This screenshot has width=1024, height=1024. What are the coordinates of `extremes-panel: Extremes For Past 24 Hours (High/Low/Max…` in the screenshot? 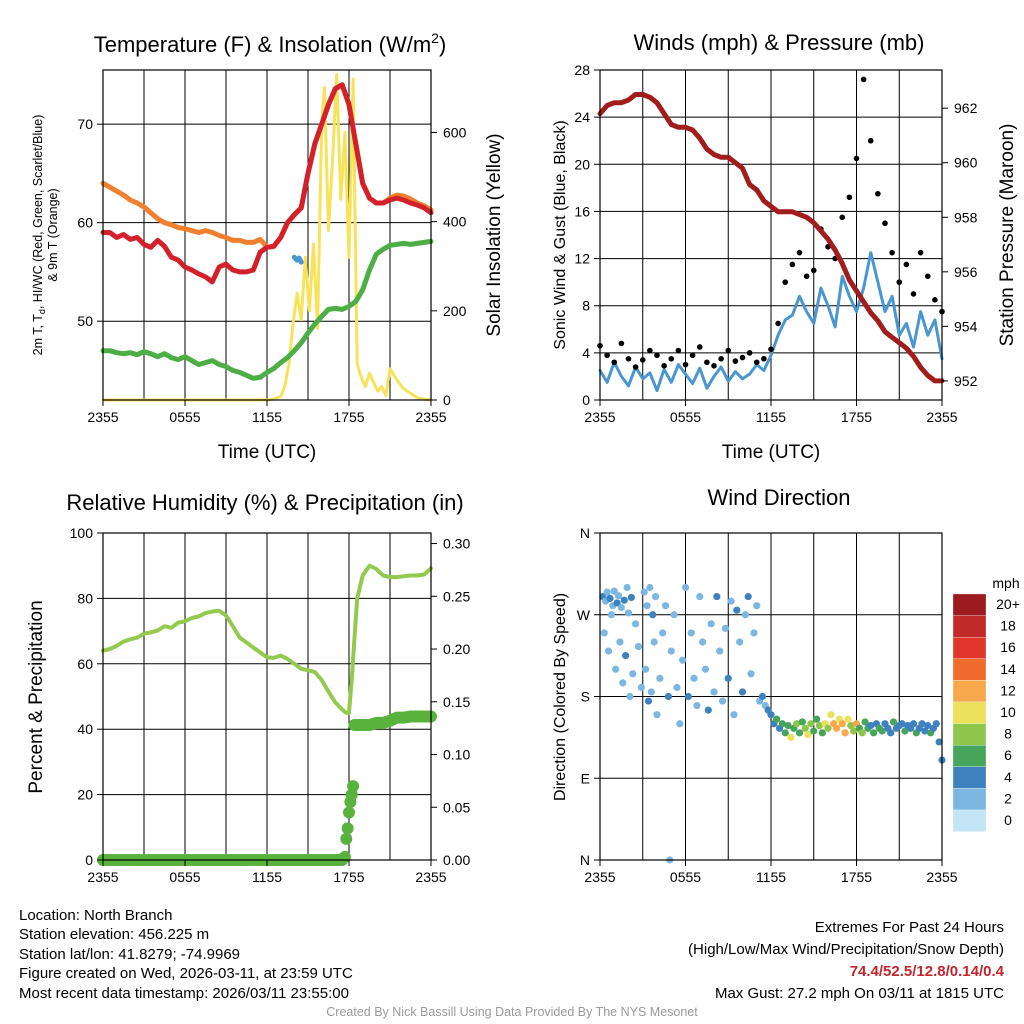 It's located at (846, 961).